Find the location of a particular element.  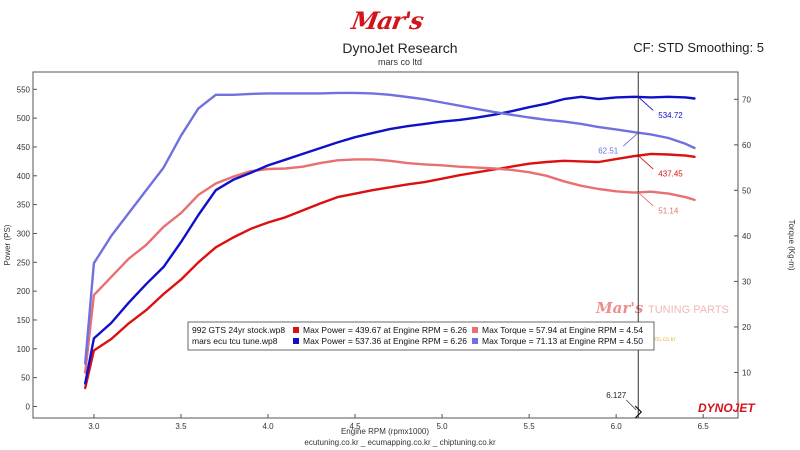

y-left-tick-label: 500 is located at coordinates (24, 118).